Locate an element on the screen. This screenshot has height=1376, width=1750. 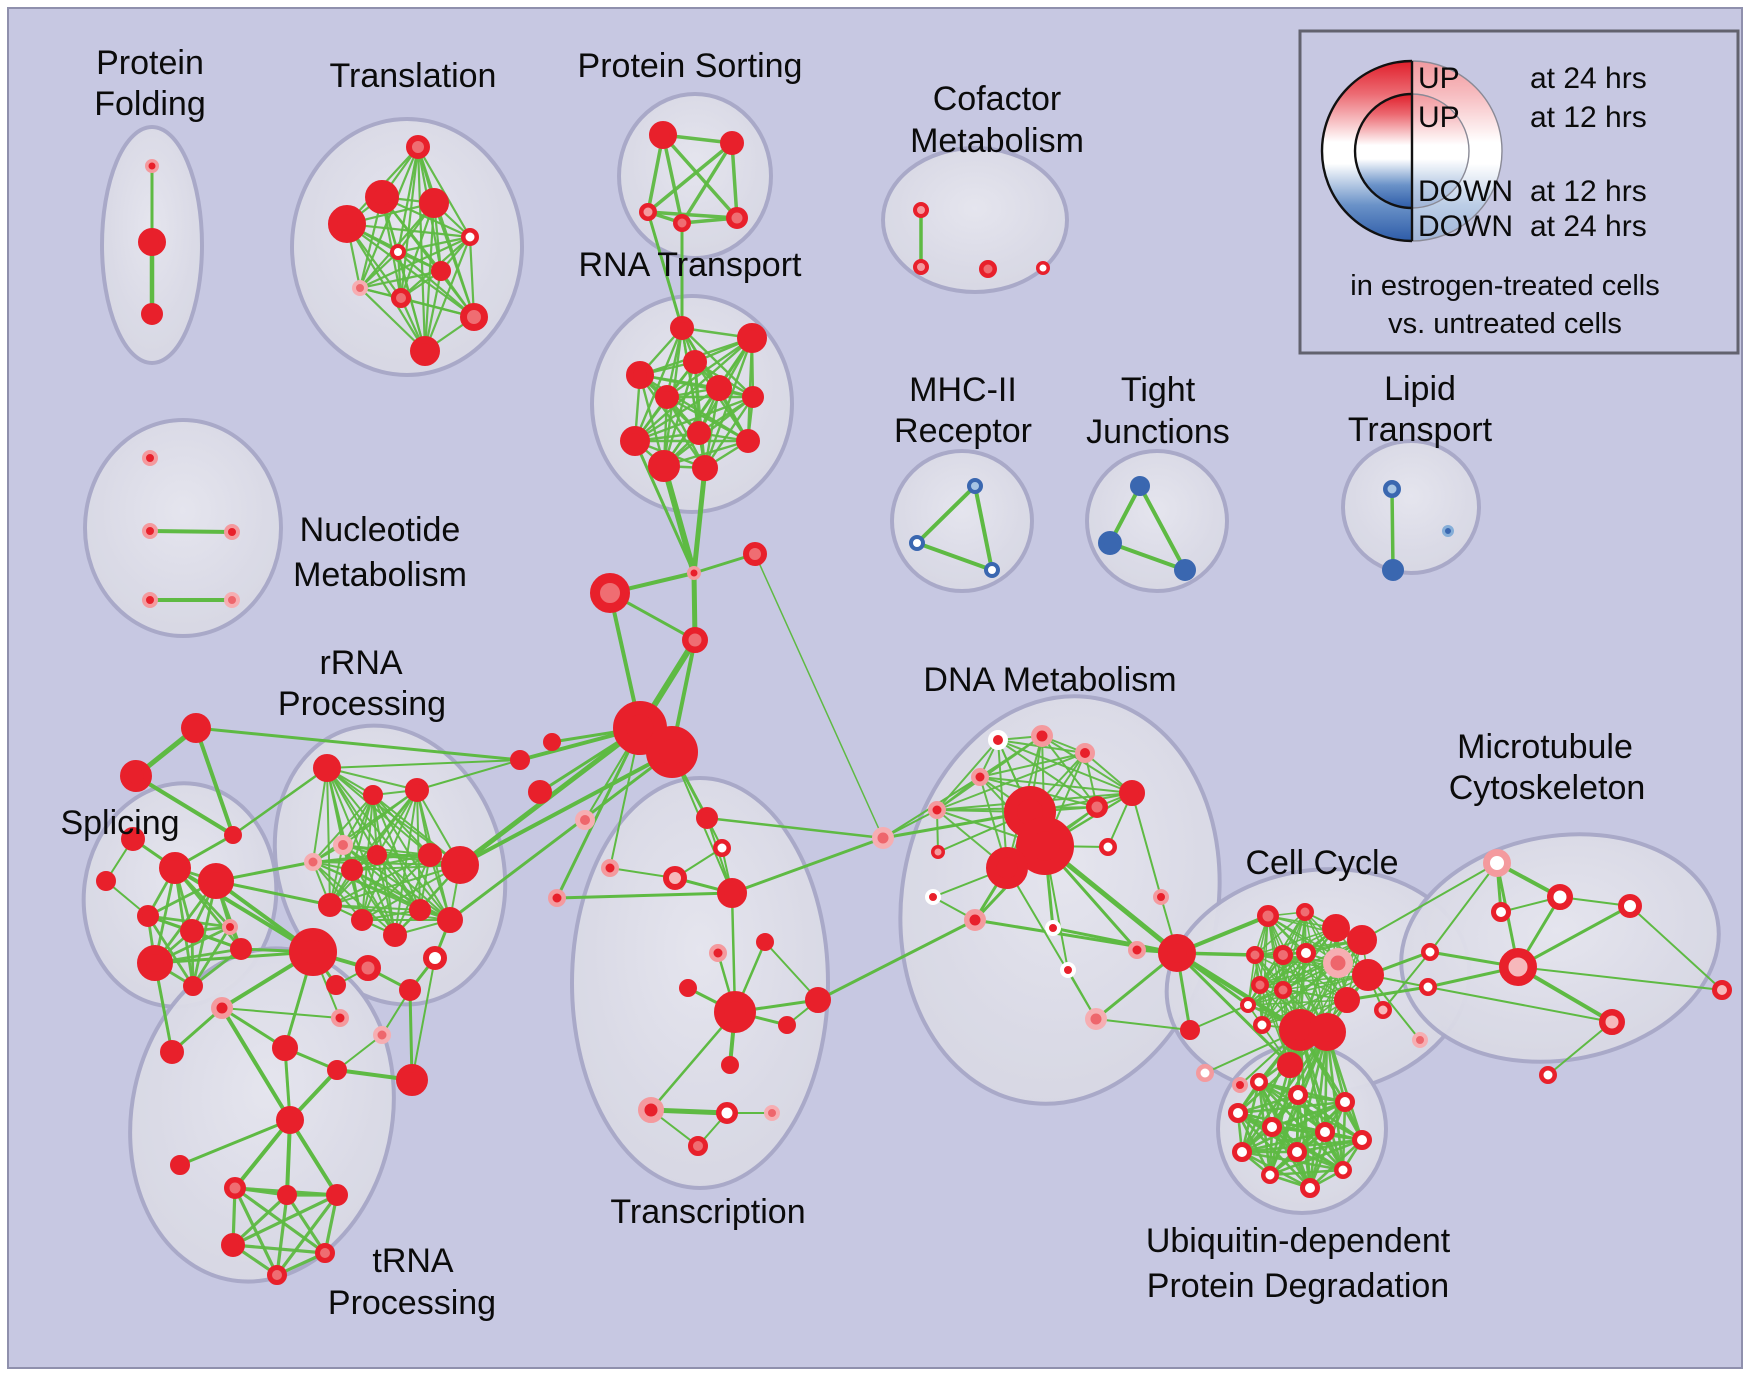
network-node-Q7 is located at coordinates (235, 1188).